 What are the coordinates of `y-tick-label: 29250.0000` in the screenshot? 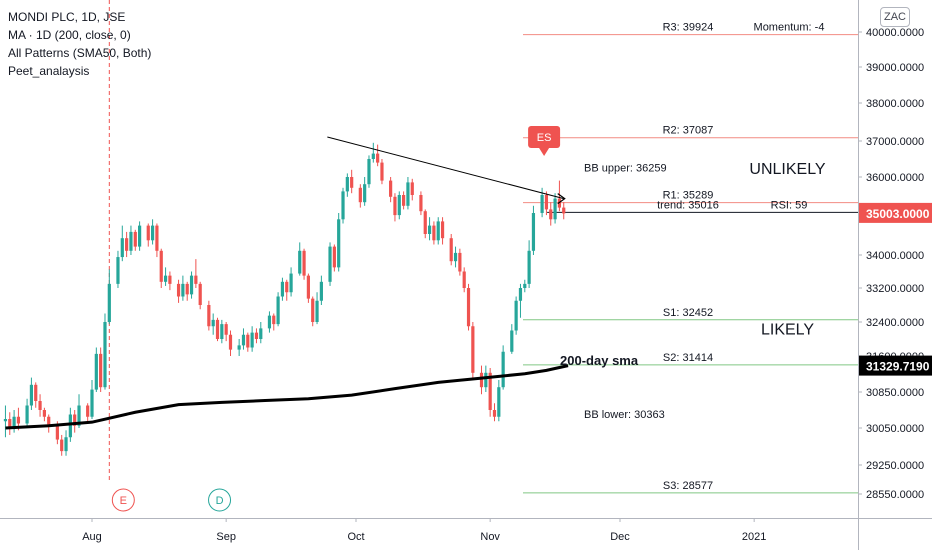 It's located at (895, 466).